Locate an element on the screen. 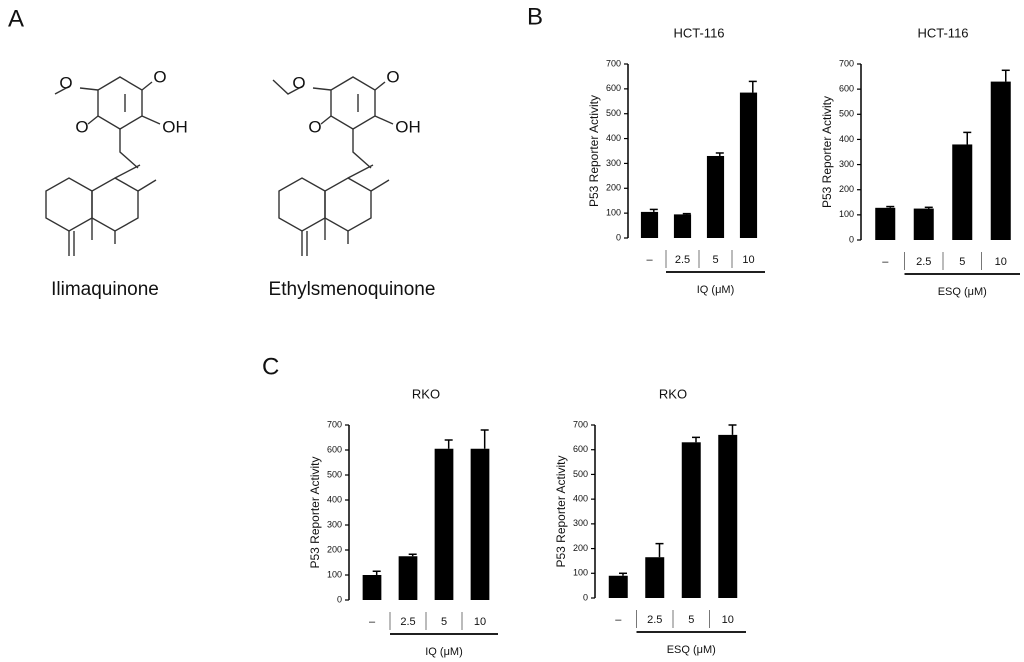  panel-label: C is located at coordinates (270, 366).